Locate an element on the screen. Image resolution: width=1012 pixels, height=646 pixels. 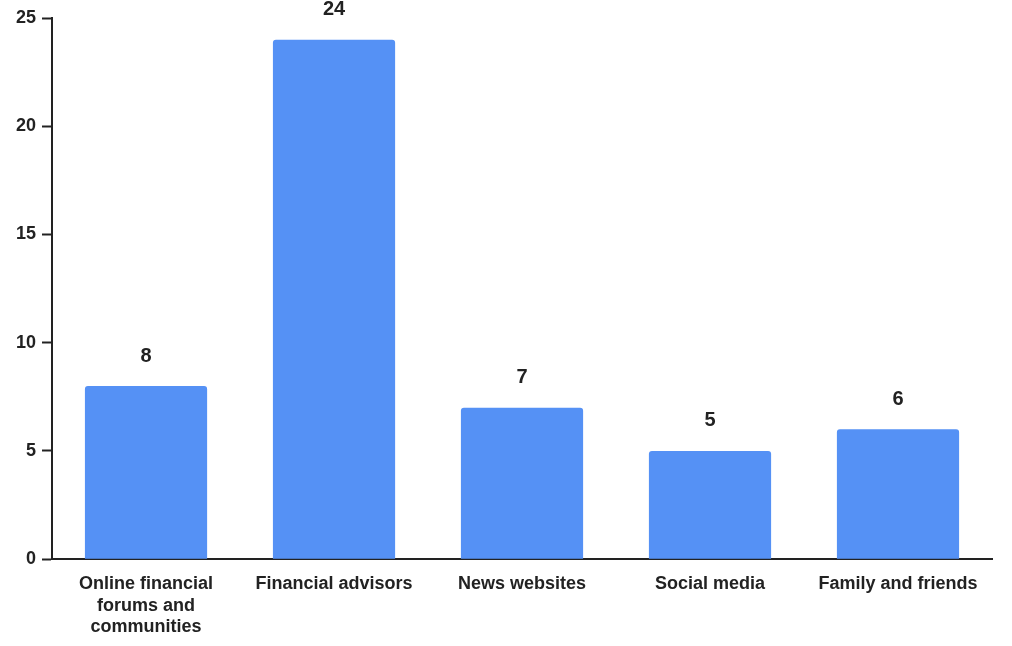
x-tick-label: Online financial forums and communities is located at coordinates (146, 604).